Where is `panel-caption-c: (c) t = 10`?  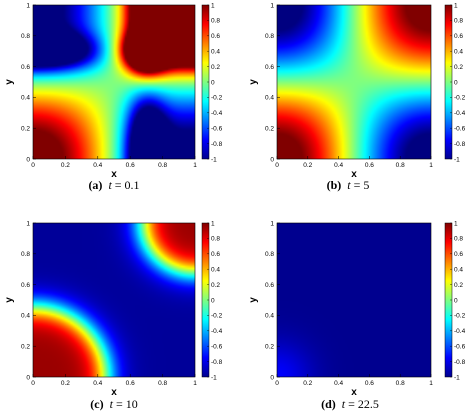
panel-caption-c: (c) t = 10 is located at coordinates (113, 404).